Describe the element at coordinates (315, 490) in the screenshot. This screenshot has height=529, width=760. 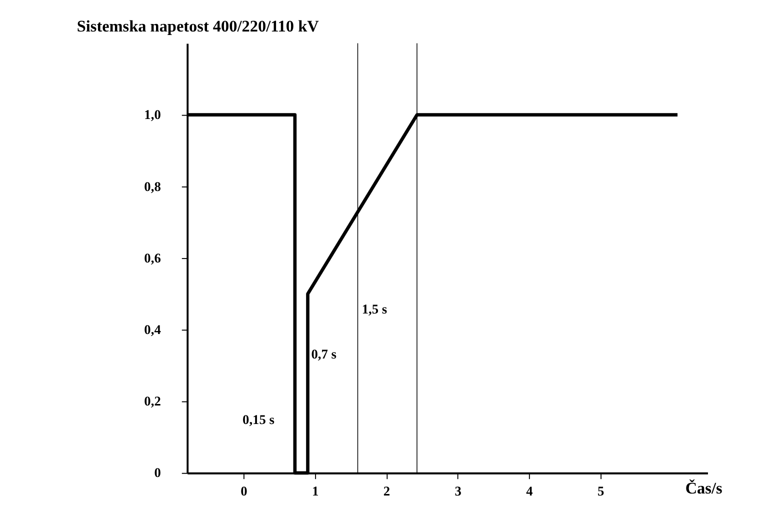
I see `x-tick-label: 1` at that location.